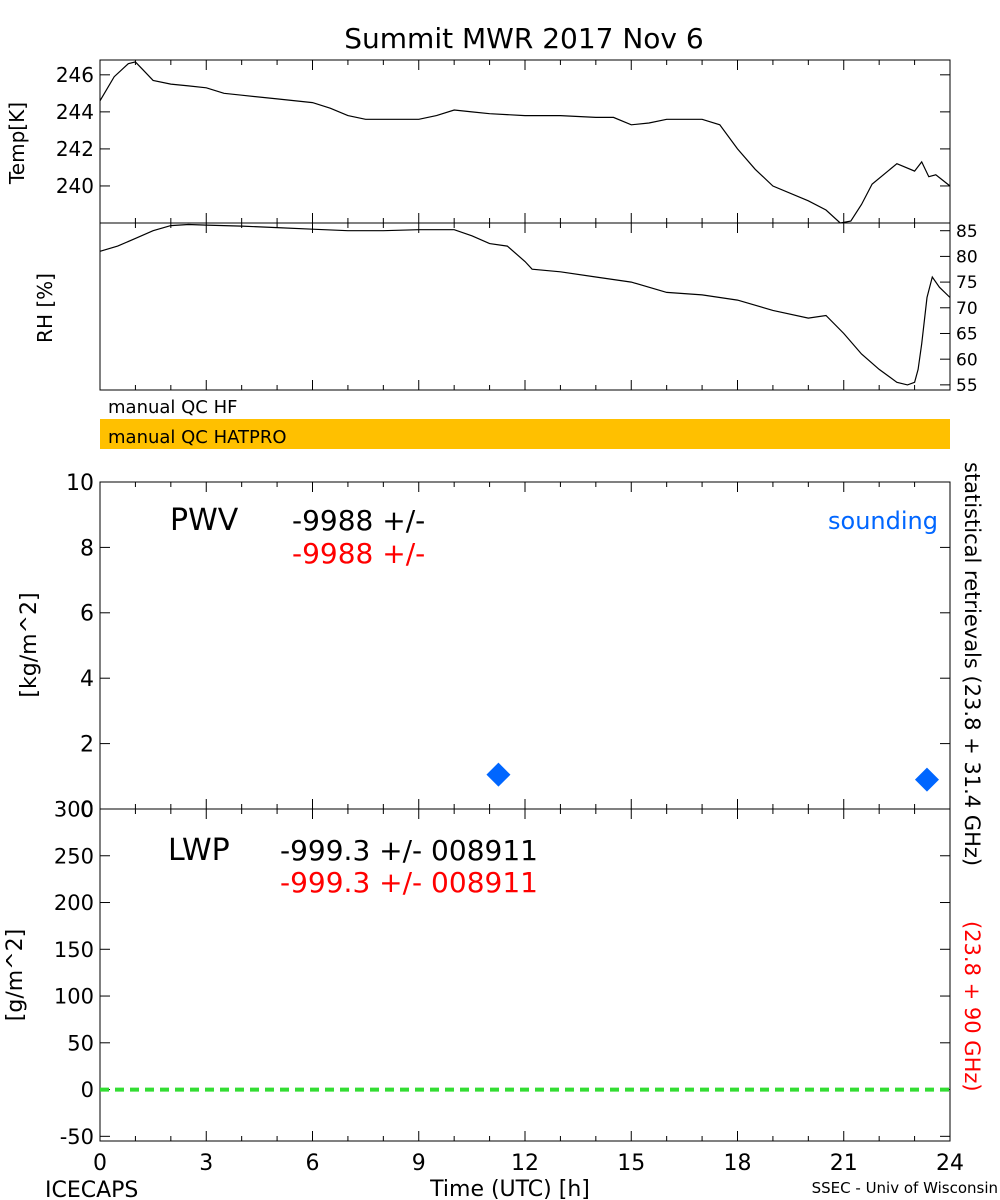 Image resolution: width=1000 pixels, height=1200 pixels. I want to click on x-tick-label: 0, so click(100, 1163).